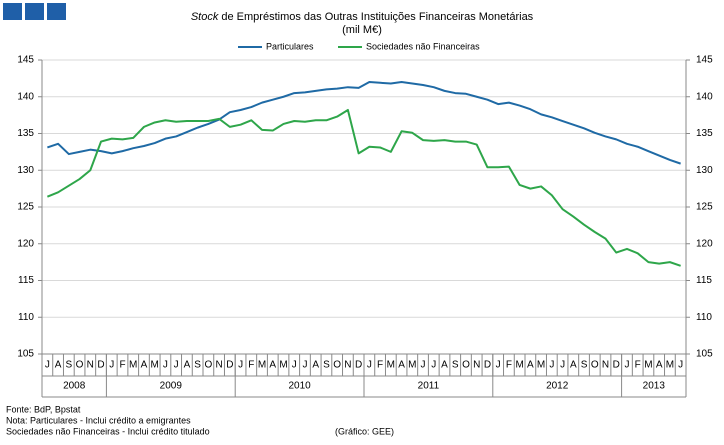 The height and width of the screenshot is (445, 724). What do you see at coordinates (26, 280) in the screenshot?
I see `y-tick-label: 115` at bounding box center [26, 280].